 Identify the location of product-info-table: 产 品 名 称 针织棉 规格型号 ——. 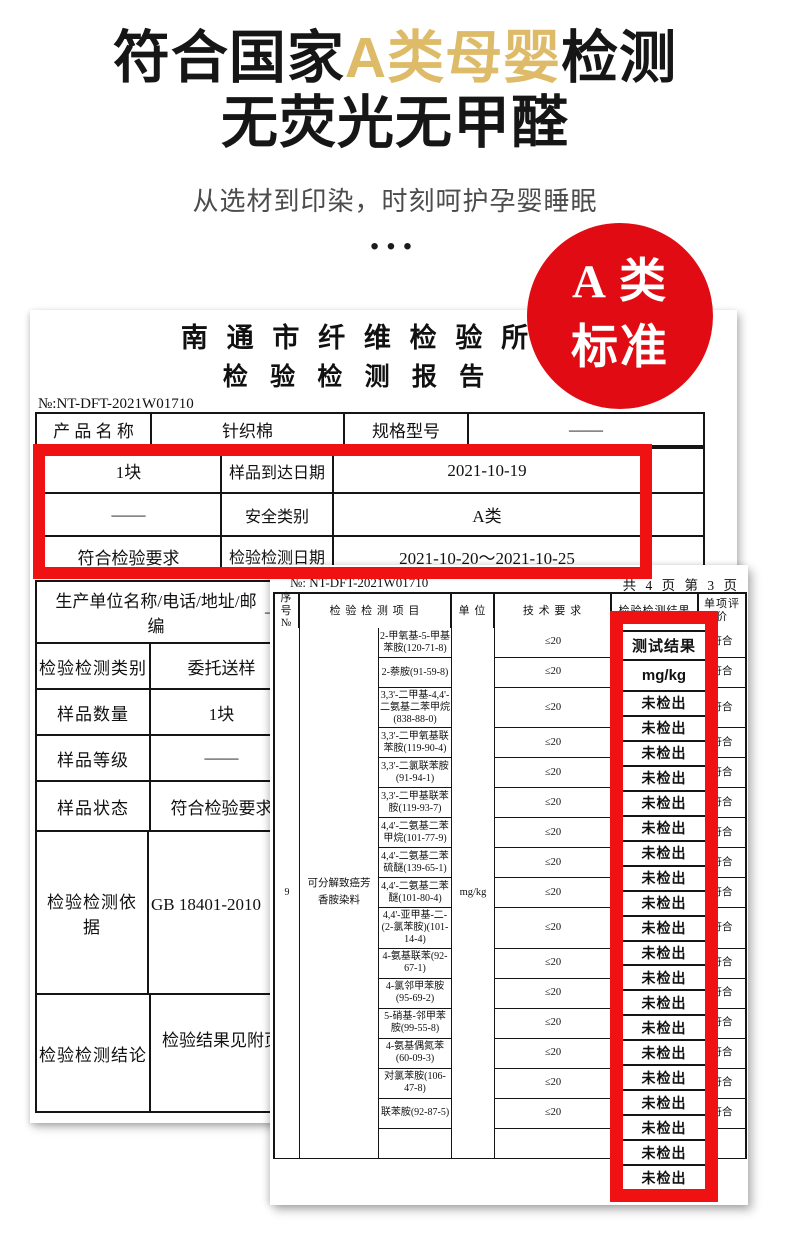
(370, 429).